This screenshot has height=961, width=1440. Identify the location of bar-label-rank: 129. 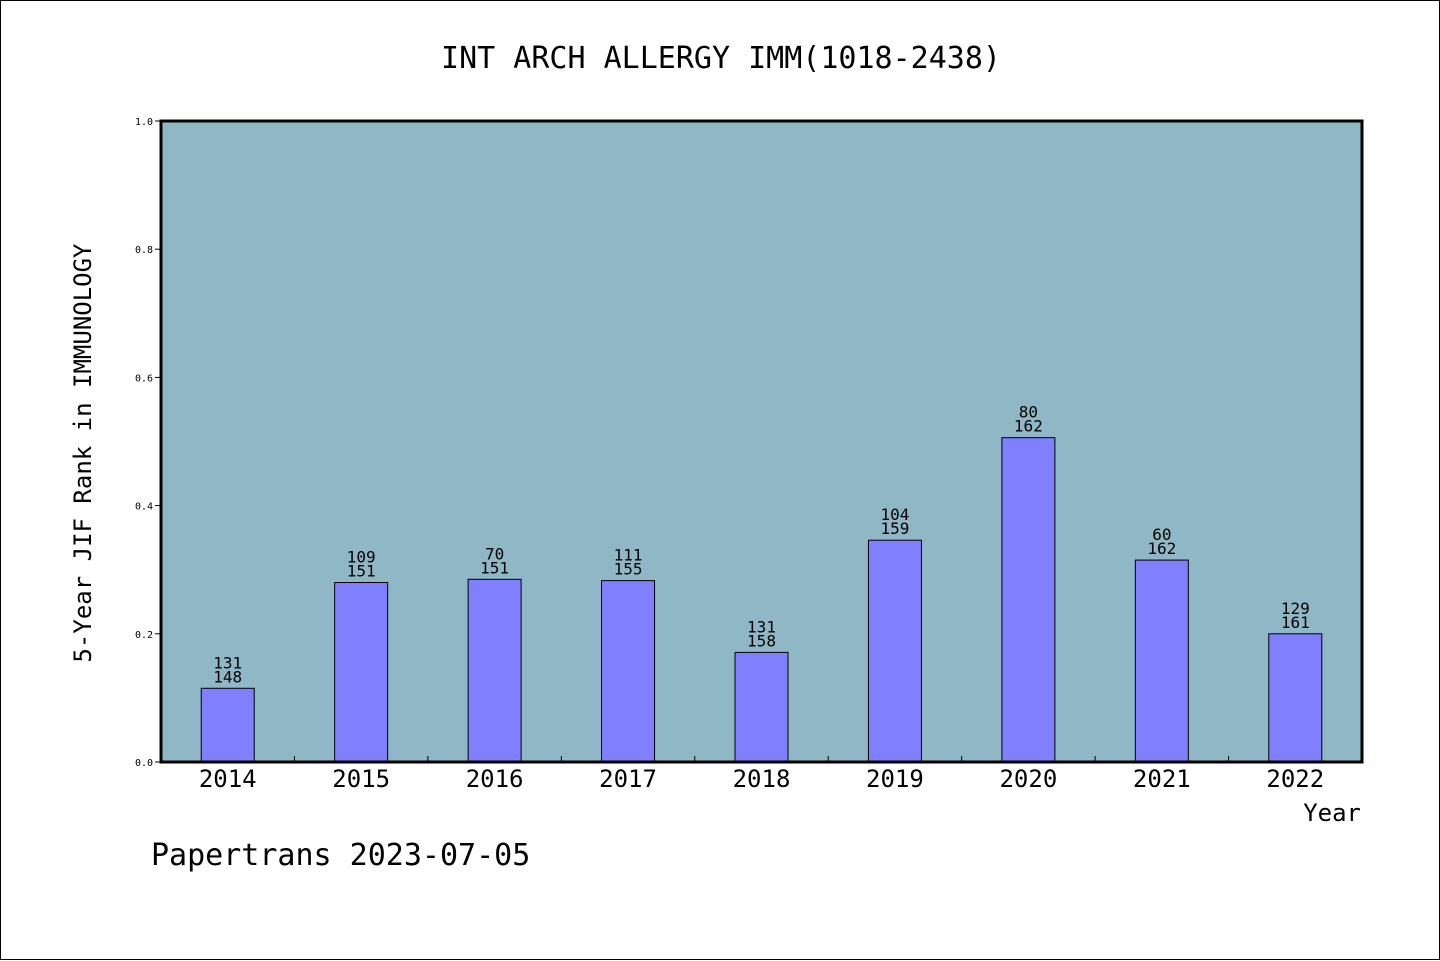
(1295, 608).